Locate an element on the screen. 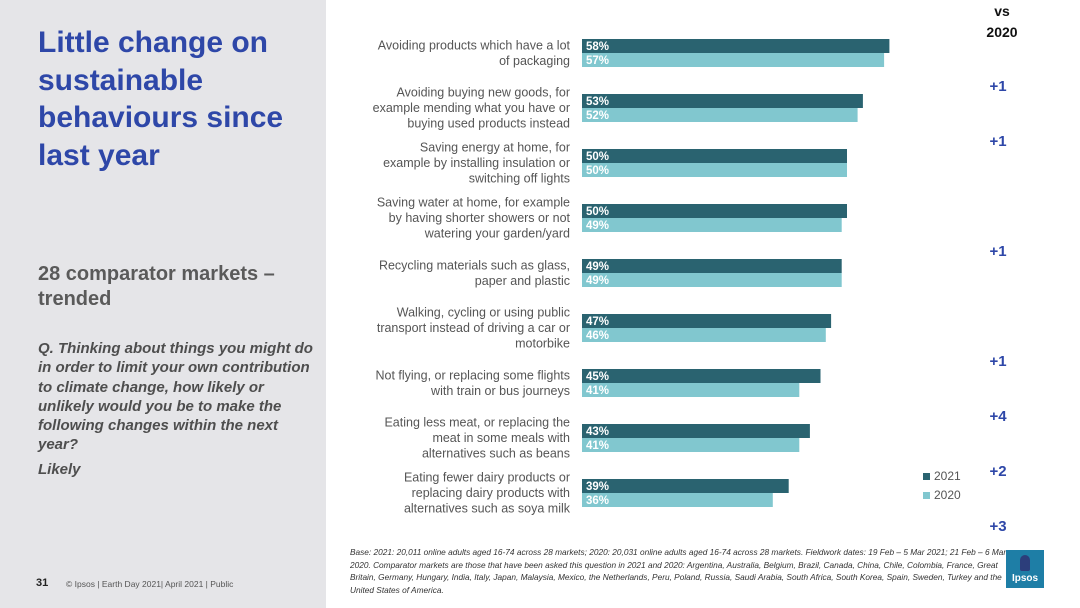 This screenshot has height=608, width=1080. category-label: alternatives such as soya milk is located at coordinates (487, 509).